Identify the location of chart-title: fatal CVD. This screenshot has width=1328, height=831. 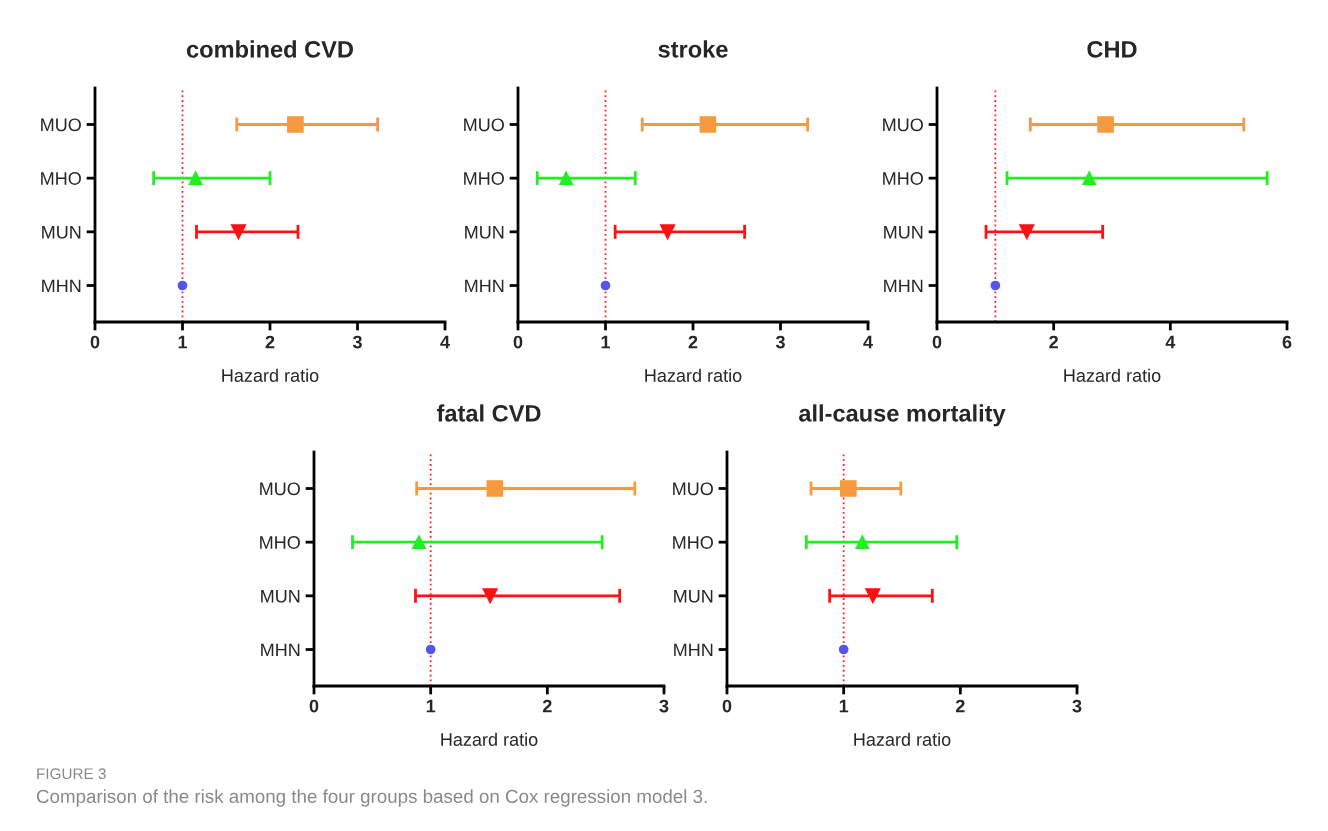
(488, 413).